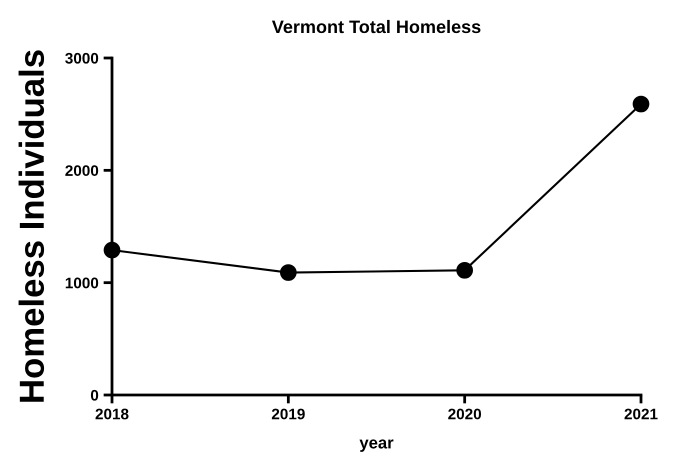  Describe the element at coordinates (376, 445) in the screenshot. I see `x-axis-title: year` at that location.